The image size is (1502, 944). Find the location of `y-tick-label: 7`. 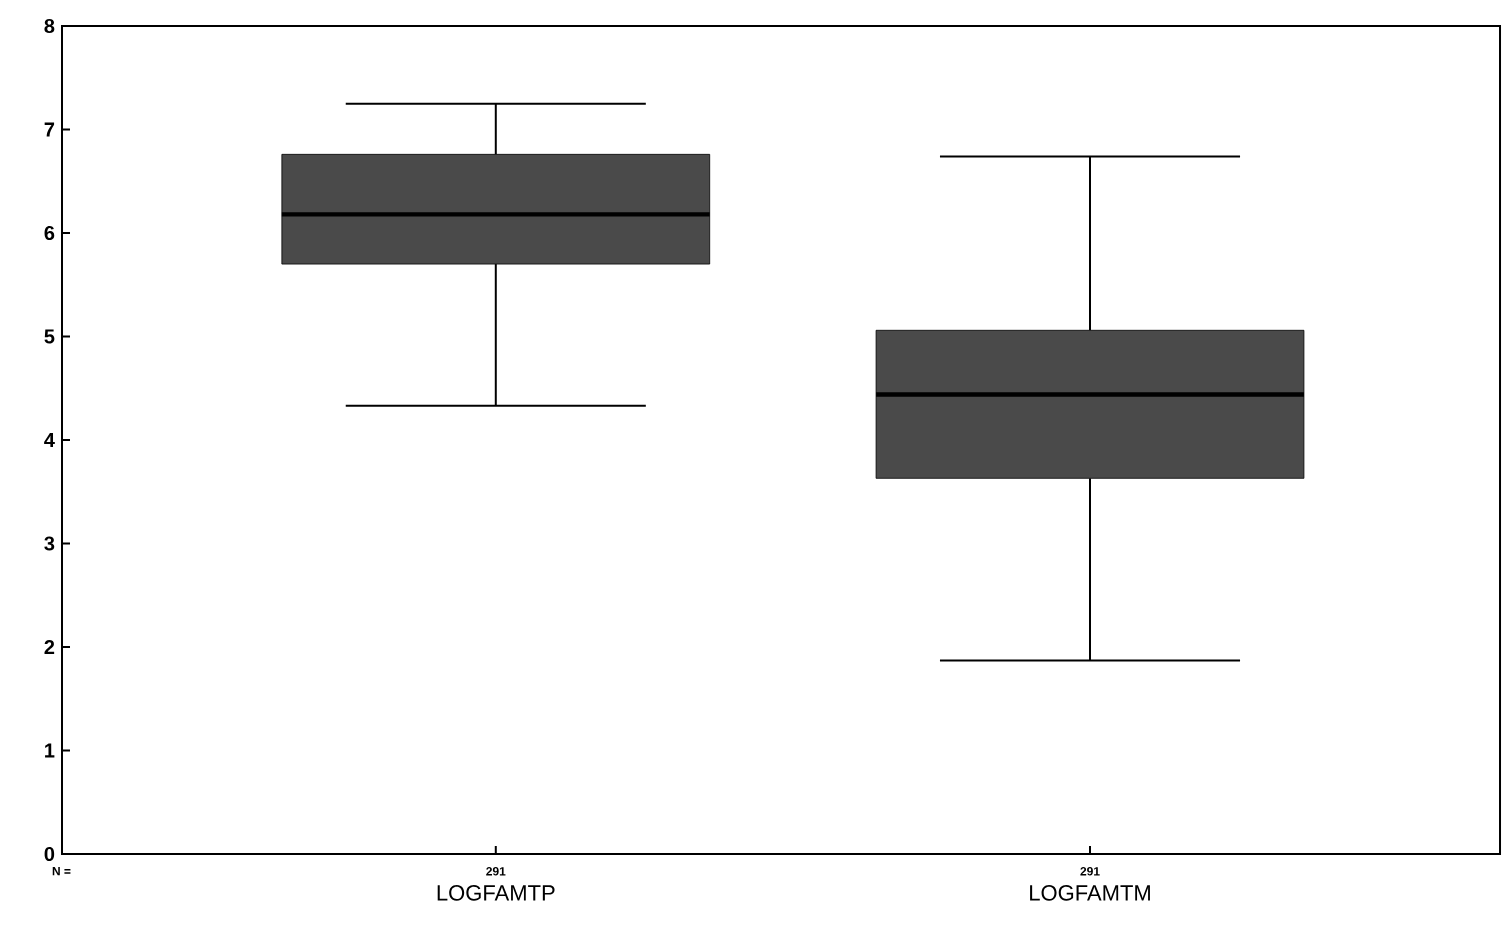

y-tick-label: 7 is located at coordinates (49, 129).